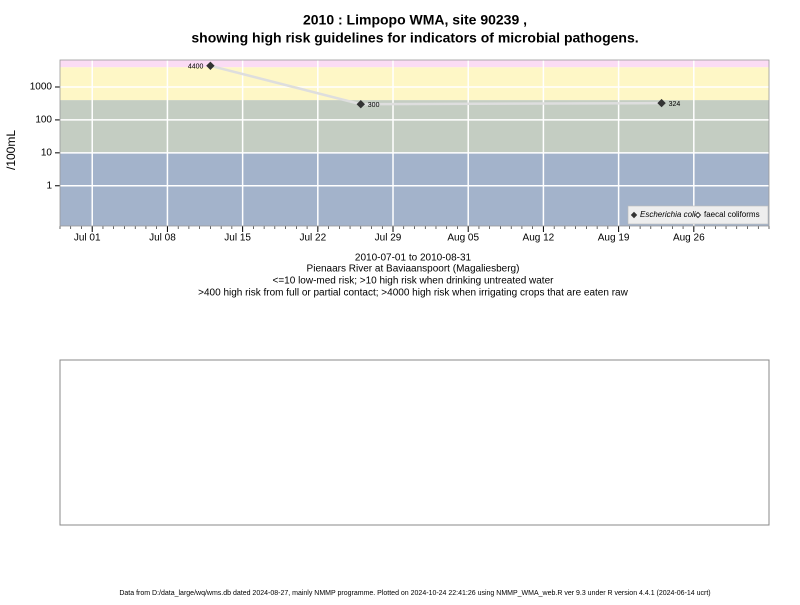 This screenshot has height=605, width=800. Describe the element at coordinates (162, 238) in the screenshot. I see `x-tick-label: Jul 08` at that location.